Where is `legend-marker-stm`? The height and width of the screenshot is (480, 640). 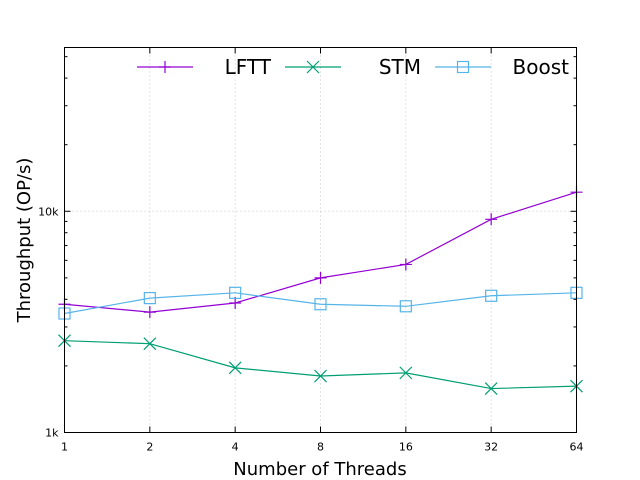 legend-marker-stm is located at coordinates (313, 67).